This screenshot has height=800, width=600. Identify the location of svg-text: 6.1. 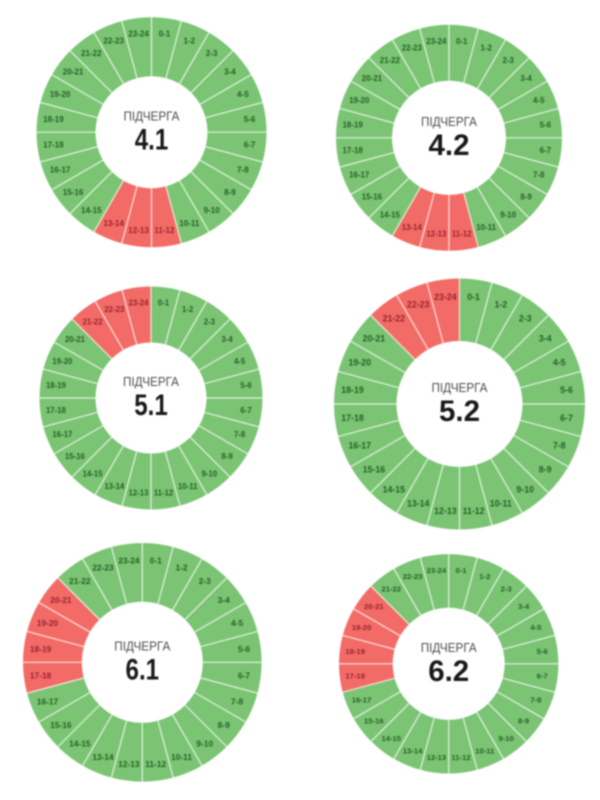
(143, 669).